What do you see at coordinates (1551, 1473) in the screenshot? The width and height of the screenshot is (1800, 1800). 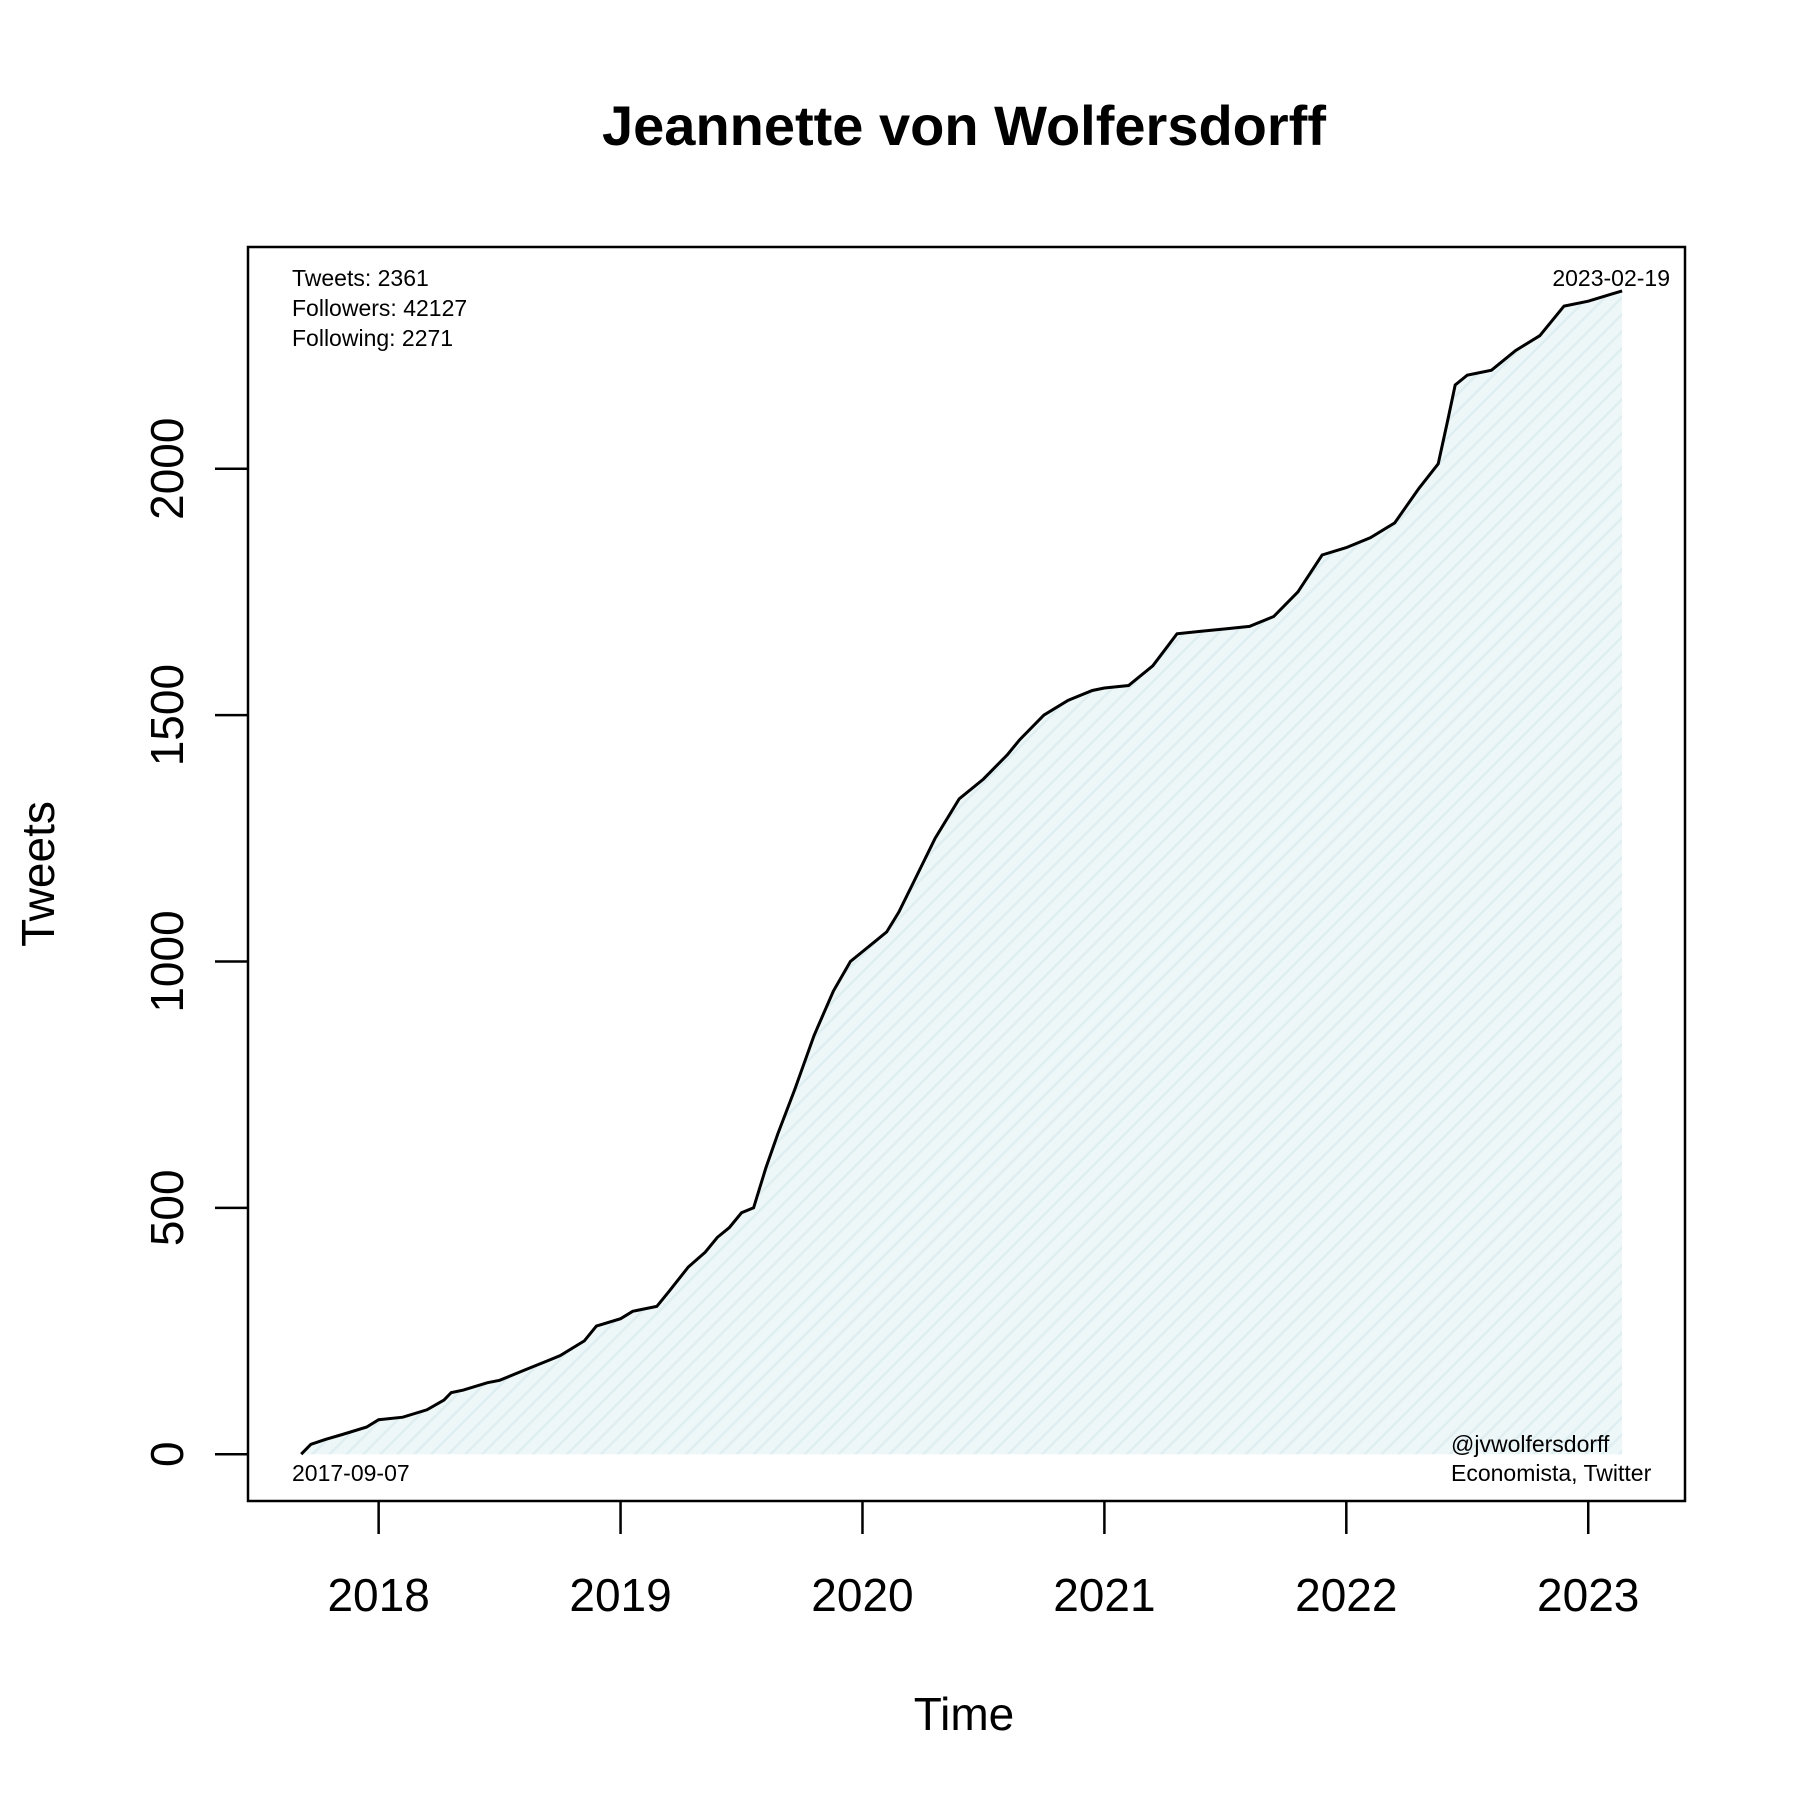 I see `account-description: Economista, Twitter` at bounding box center [1551, 1473].